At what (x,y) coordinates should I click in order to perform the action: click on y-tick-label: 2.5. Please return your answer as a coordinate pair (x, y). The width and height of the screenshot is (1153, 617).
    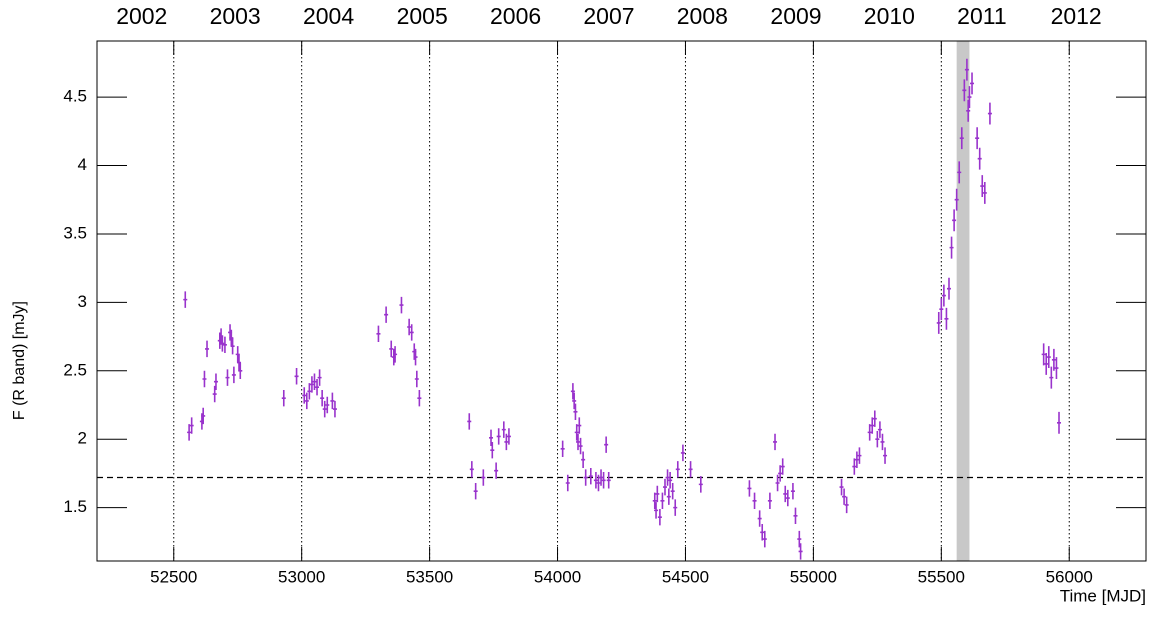
    Looking at the image, I should click on (75, 369).